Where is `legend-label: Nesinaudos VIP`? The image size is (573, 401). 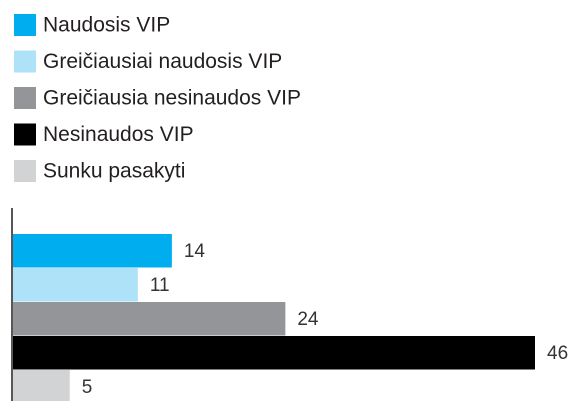 legend-label: Nesinaudos VIP is located at coordinates (118, 134).